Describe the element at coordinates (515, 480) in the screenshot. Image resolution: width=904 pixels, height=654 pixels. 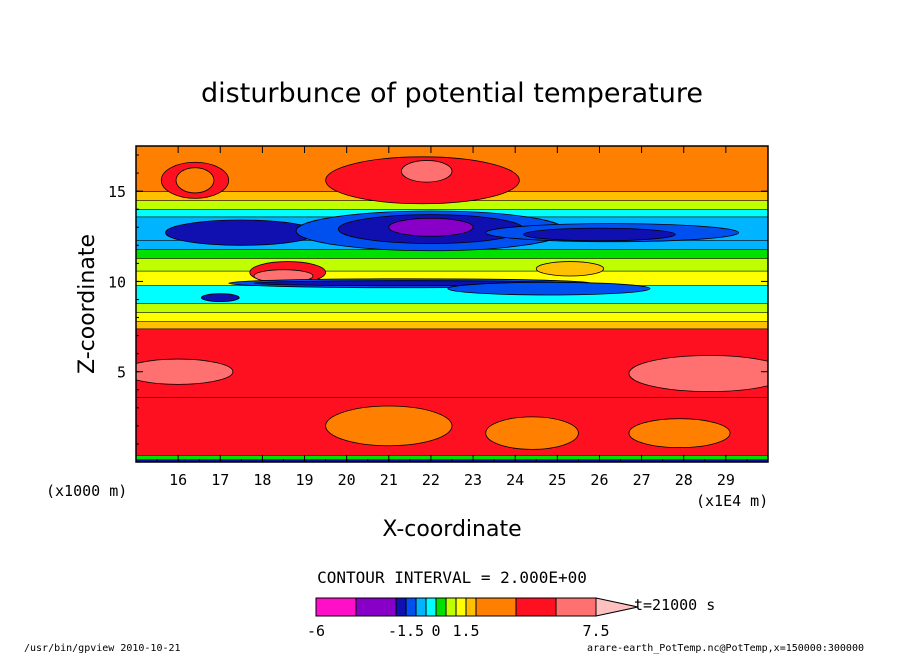
I see `x-tick-label: 24` at that location.